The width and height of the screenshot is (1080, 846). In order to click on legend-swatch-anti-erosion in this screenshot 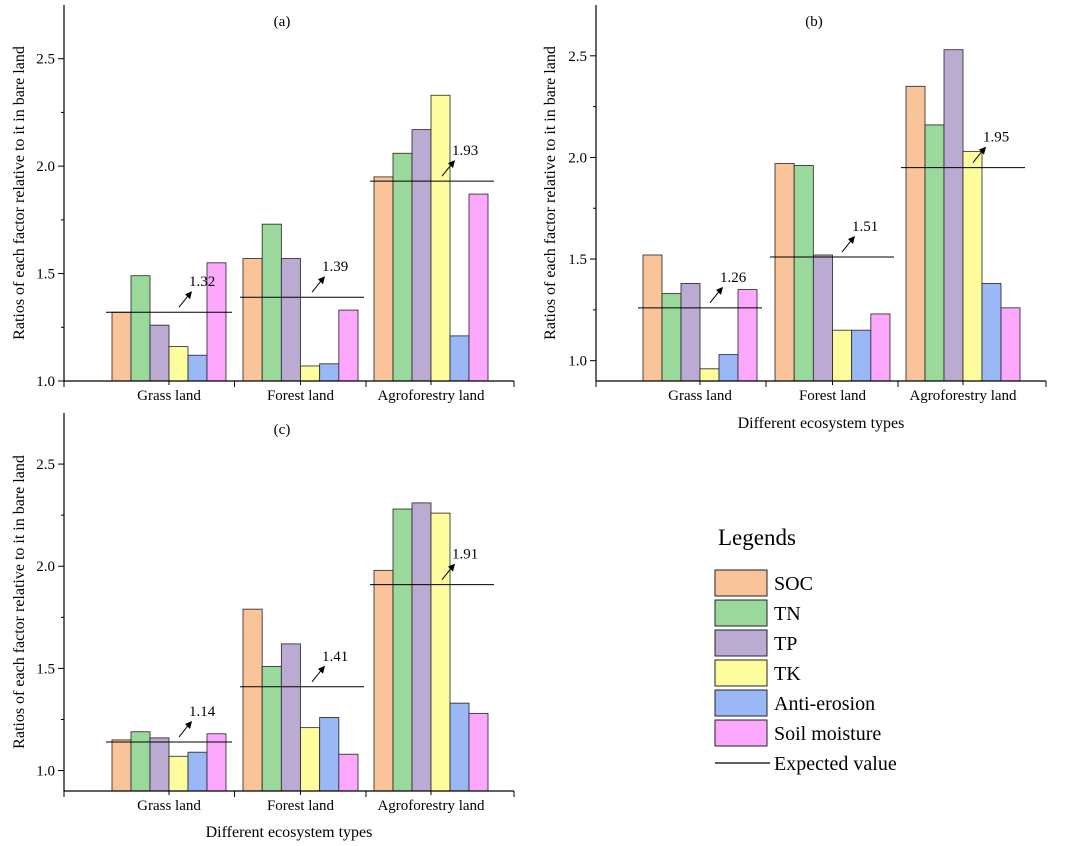, I will do `click(741, 703)`.